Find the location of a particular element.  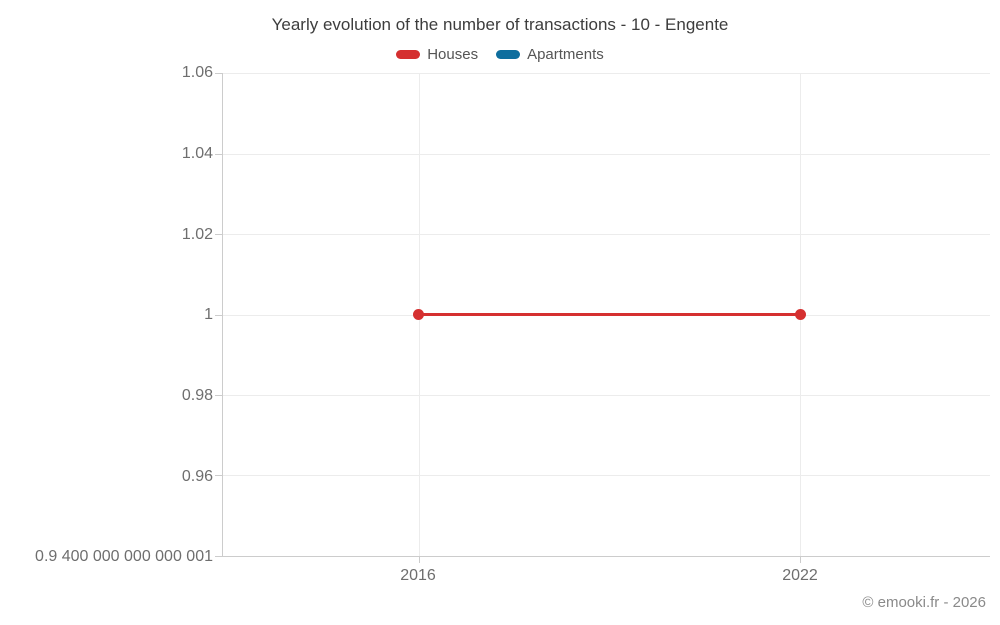

houses-series-swatch-icon is located at coordinates (408, 54).